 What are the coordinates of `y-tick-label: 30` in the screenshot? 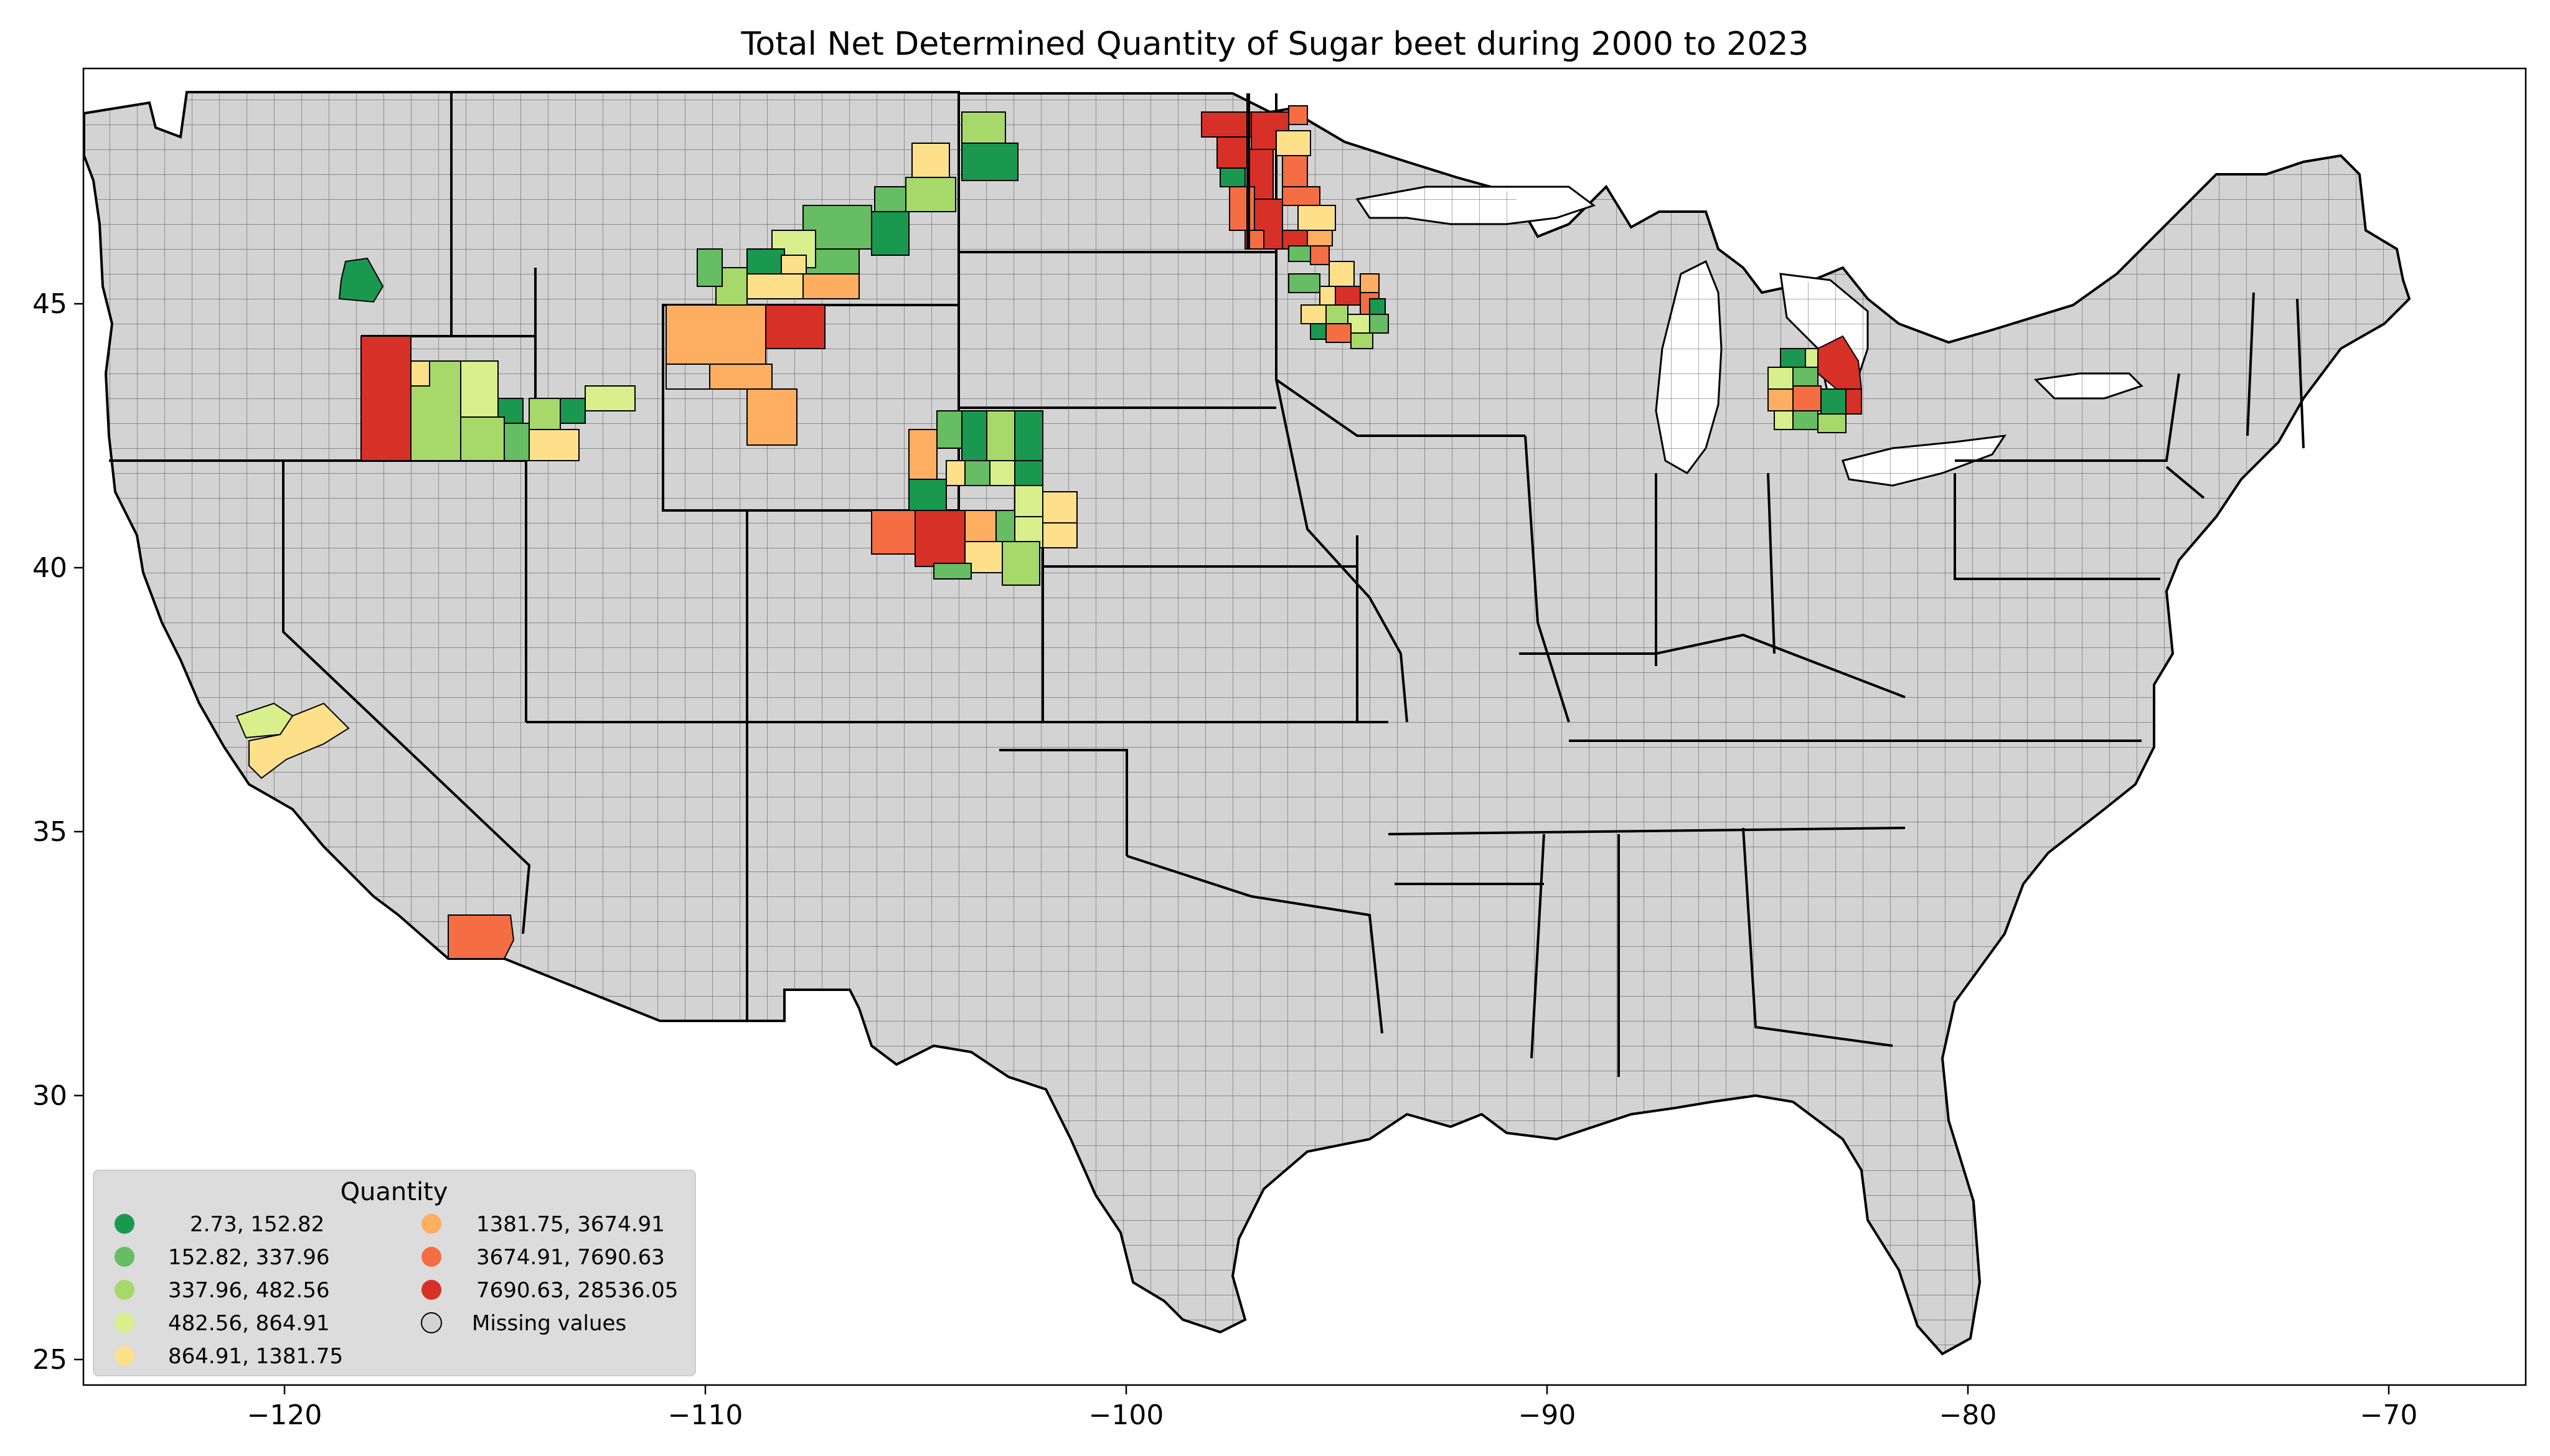 It's located at (49, 1096).